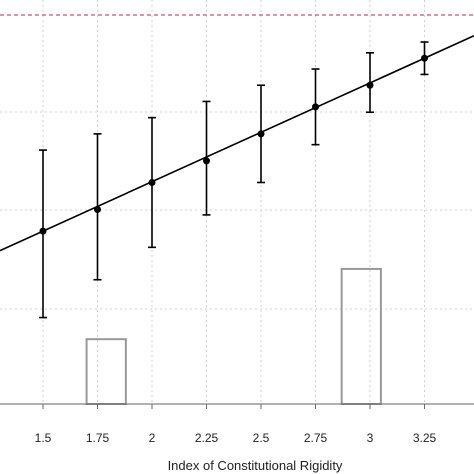 The height and width of the screenshot is (474, 474). I want to click on x-tick-label-5: 2.75, so click(316, 438).